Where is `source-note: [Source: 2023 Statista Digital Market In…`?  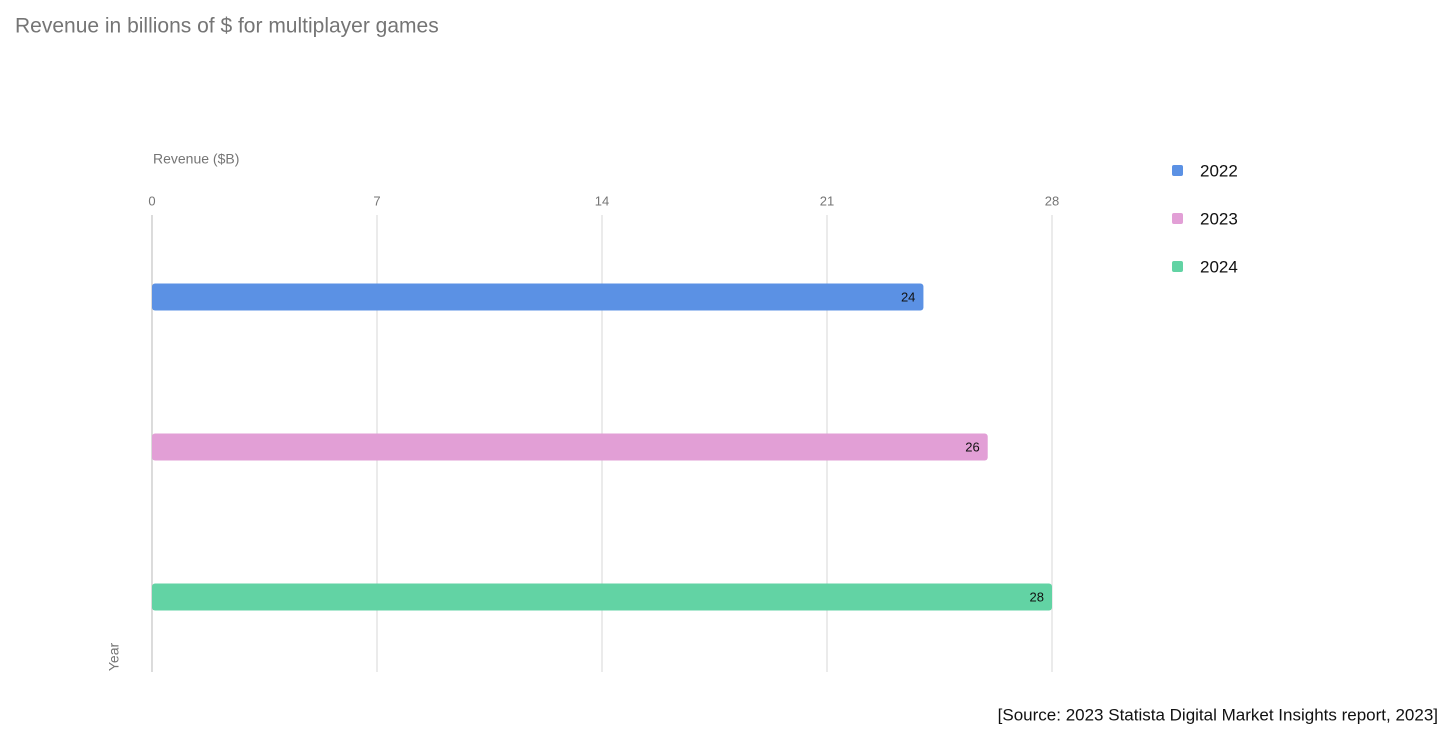 source-note: [Source: 2023 Statista Digital Market In… is located at coordinates (1218, 714).